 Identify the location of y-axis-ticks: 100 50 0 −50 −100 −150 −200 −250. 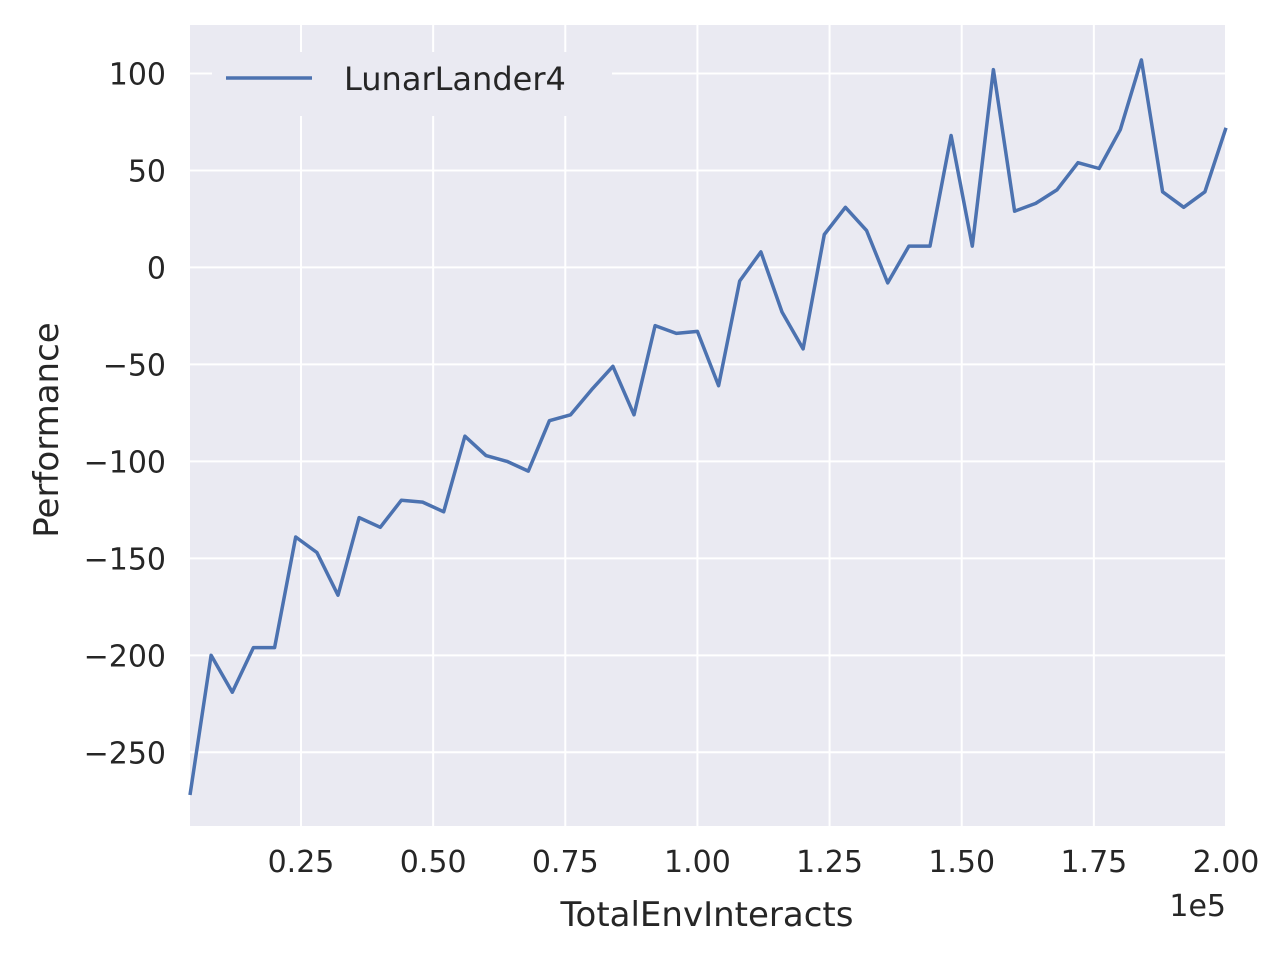
(125, 414).